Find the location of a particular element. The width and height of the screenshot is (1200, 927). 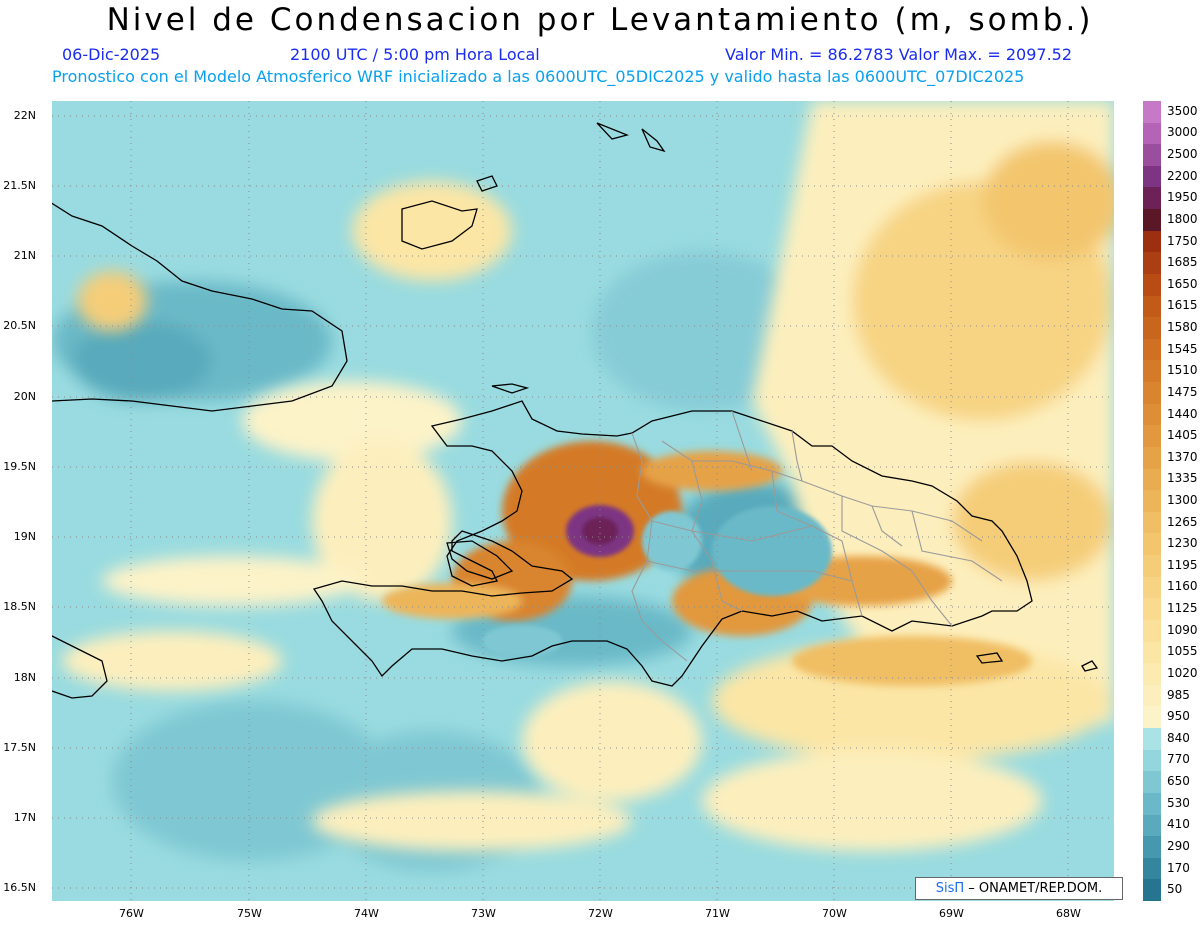

legend-label: 1685 is located at coordinates (1182, 262).